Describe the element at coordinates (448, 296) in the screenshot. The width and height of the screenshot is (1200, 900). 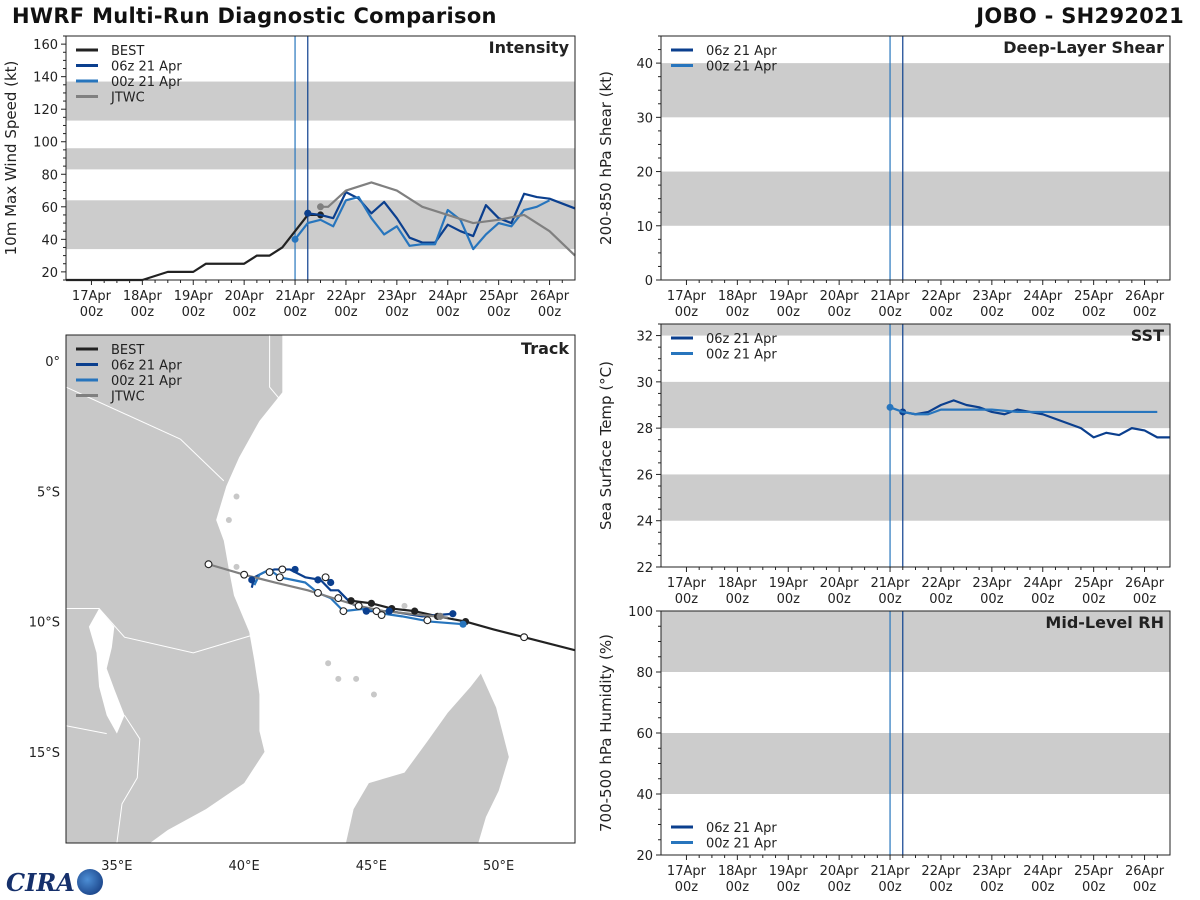
I see `intensity-xtick-day: 24Apr` at that location.